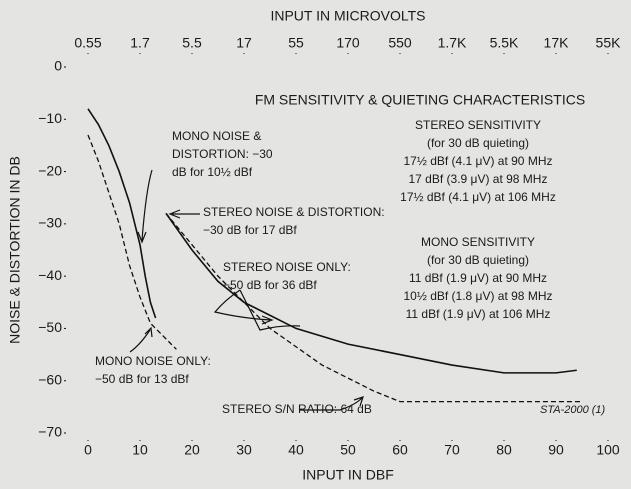 The height and width of the screenshot is (489, 631). Describe the element at coordinates (478, 296) in the screenshot. I see `annotation: 10½ dBf (1.8 μV) at 98 MHz` at that location.